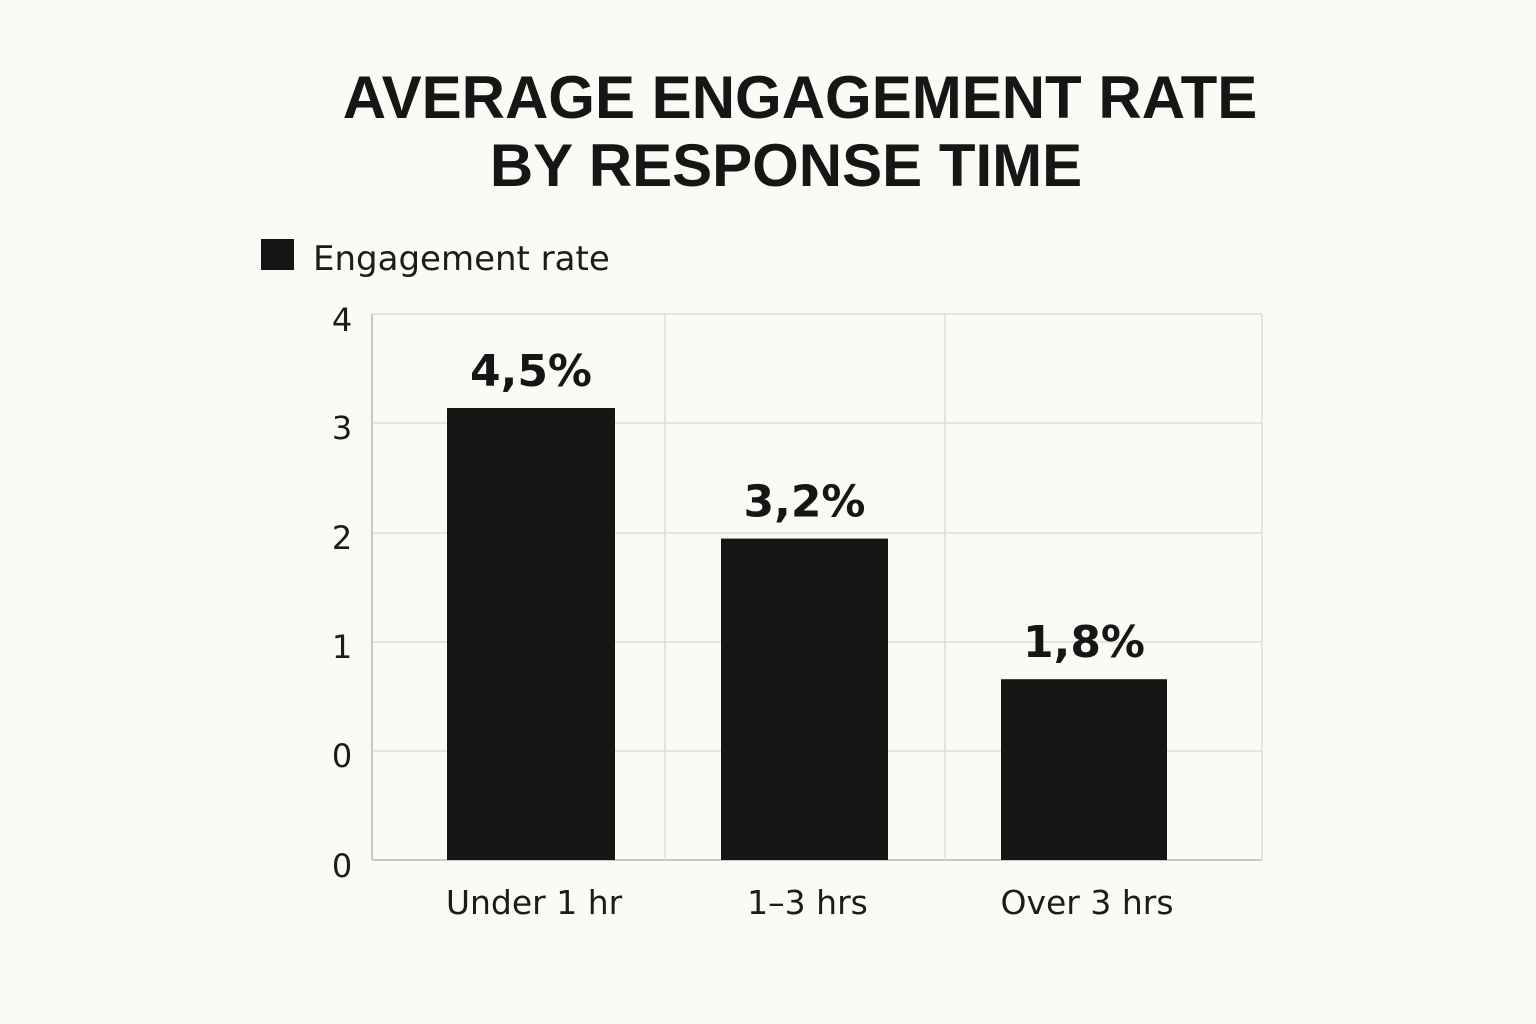  I want to click on data-labels: 4,5% 3,2% 1,8%, so click(807, 507).